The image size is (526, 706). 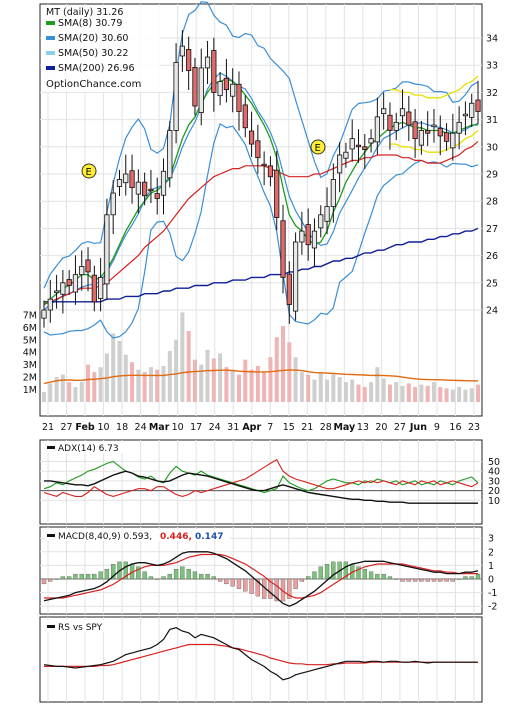 What do you see at coordinates (50, 68) in the screenshot?
I see `legend-swatch-sma200` at bounding box center [50, 68].